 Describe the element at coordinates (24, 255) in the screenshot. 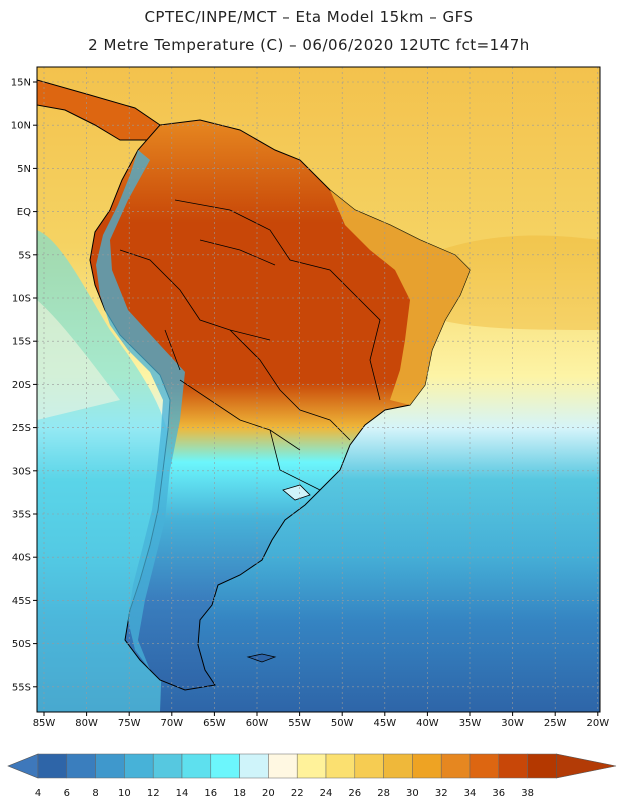

I see `lat-label: 5S` at that location.